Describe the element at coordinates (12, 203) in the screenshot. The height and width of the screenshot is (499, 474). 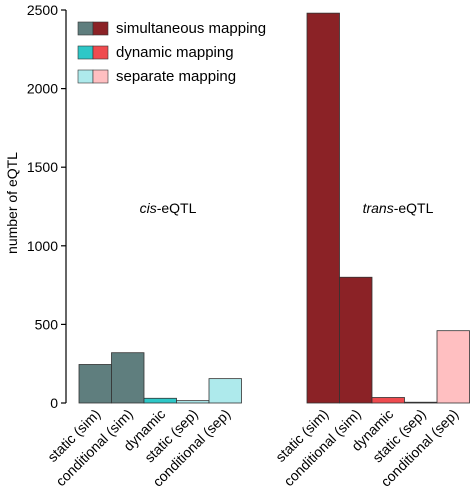
I see `y-axis-title: number of eQTL` at that location.